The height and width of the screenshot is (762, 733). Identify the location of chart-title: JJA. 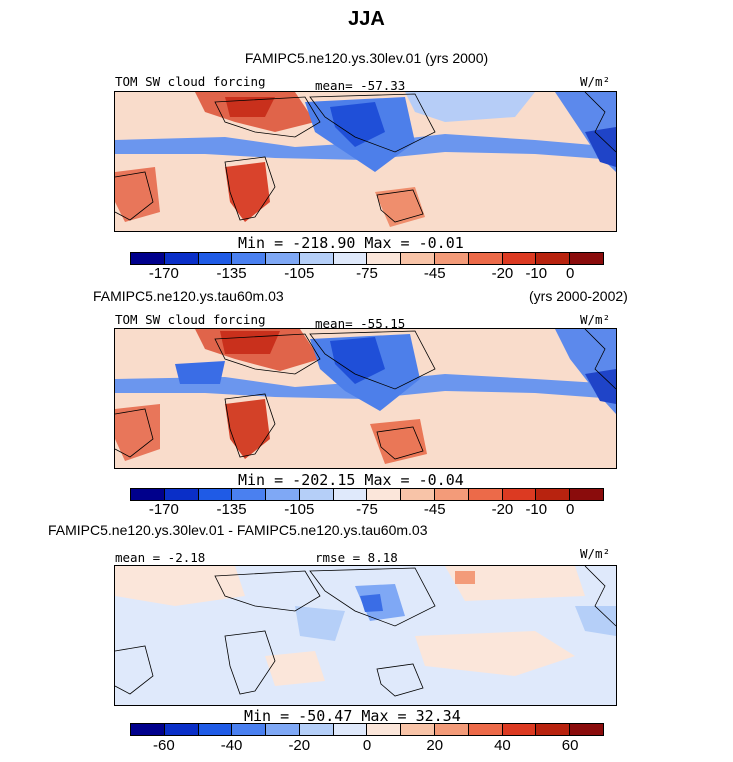
(366, 19).